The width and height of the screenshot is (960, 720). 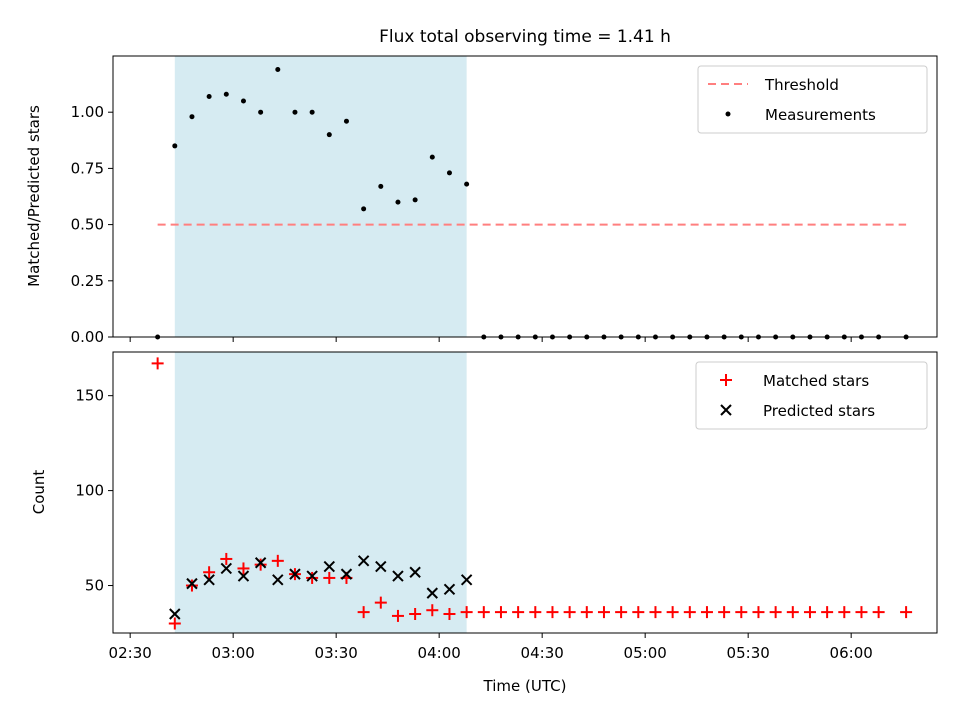 I want to click on y-tick-label: 0.75, so click(x=87, y=168).